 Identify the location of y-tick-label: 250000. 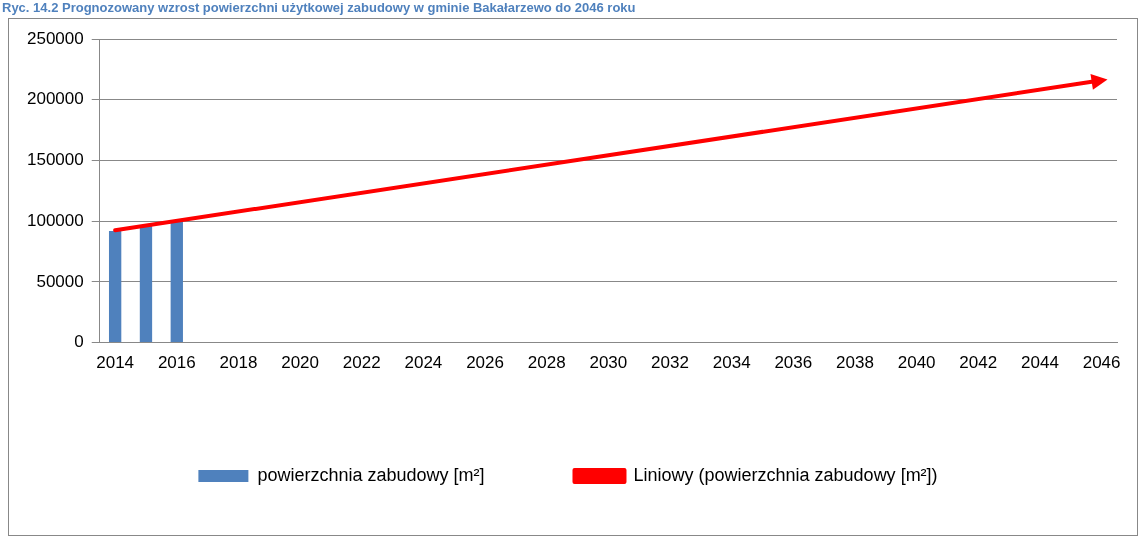
(55, 38).